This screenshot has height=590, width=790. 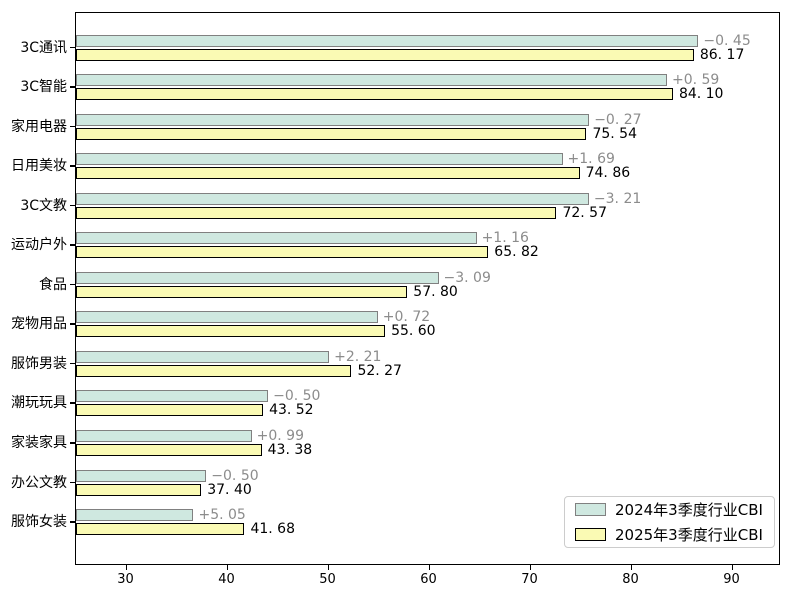 I want to click on value-label: 84. 10, so click(x=701, y=94).